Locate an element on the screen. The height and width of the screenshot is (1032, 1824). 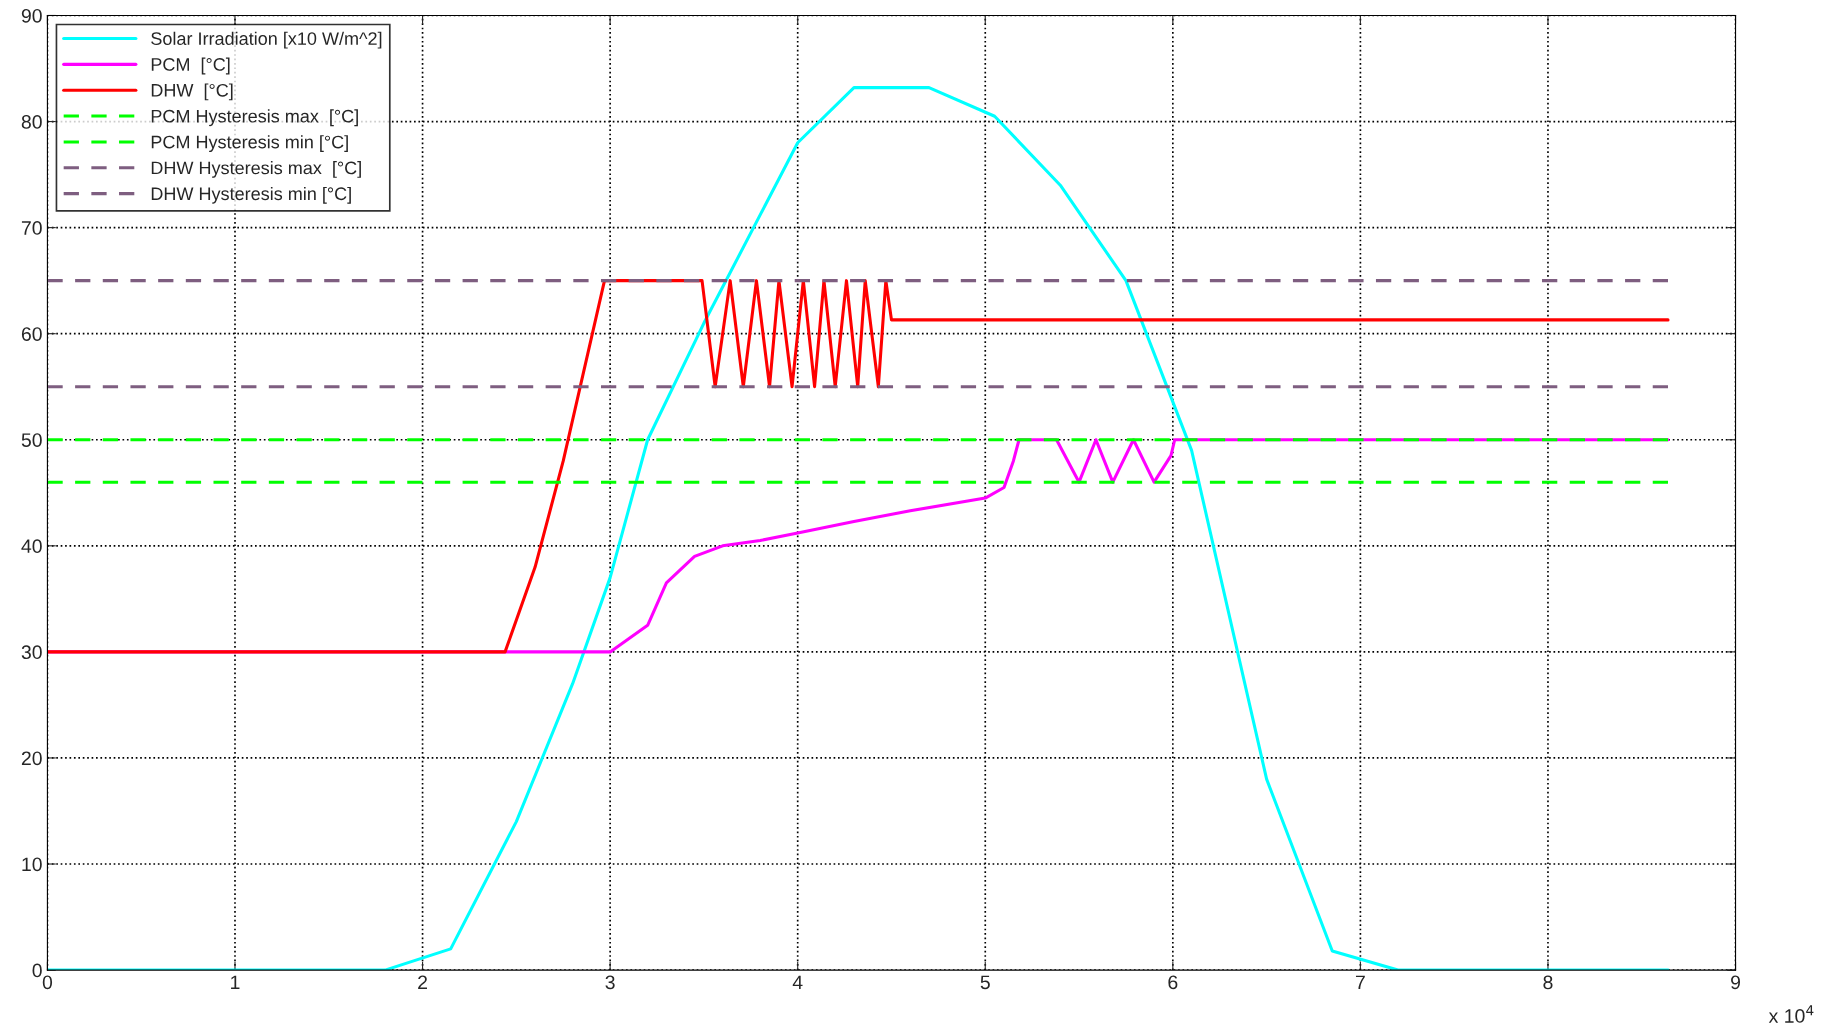
y-tick-label: 10 is located at coordinates (32, 864).